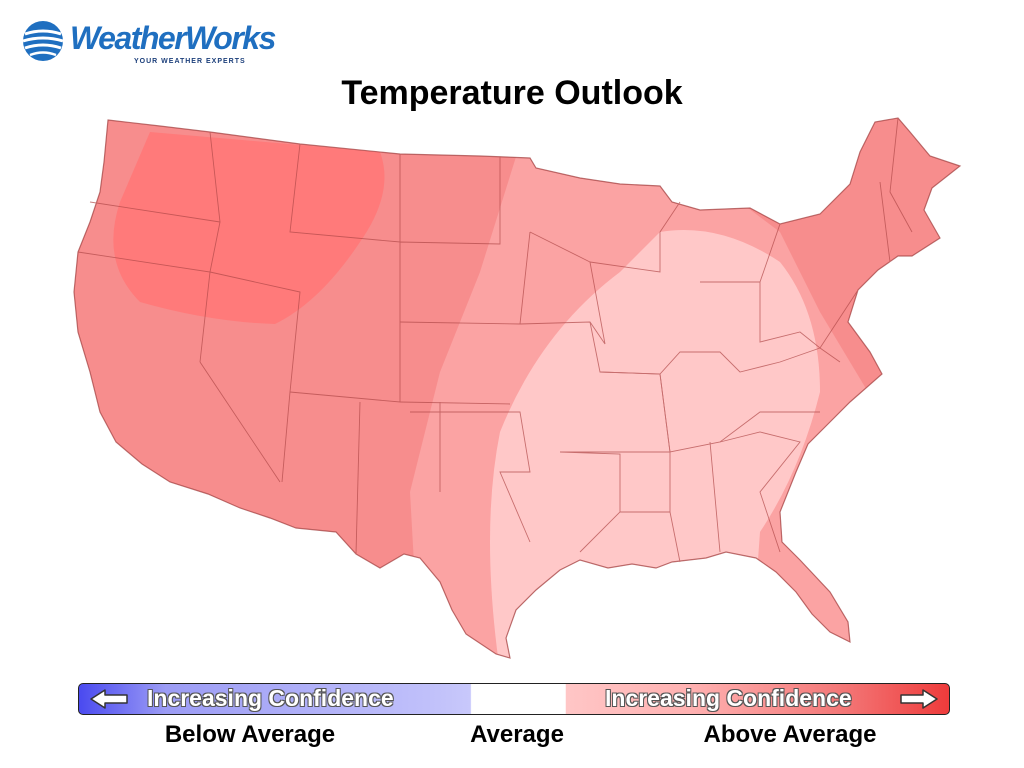 This screenshot has height=768, width=1024. I want to click on zone-strong-above, so click(249, 228).